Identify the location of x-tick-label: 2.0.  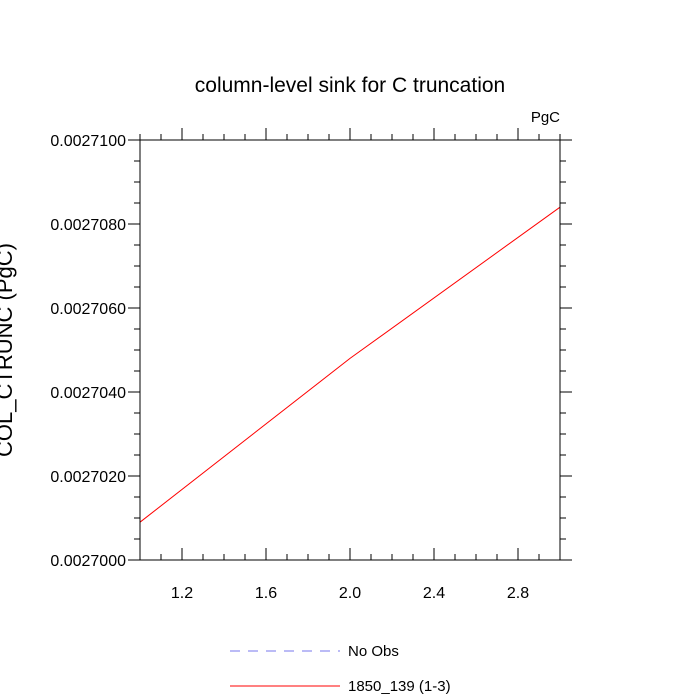
(350, 593).